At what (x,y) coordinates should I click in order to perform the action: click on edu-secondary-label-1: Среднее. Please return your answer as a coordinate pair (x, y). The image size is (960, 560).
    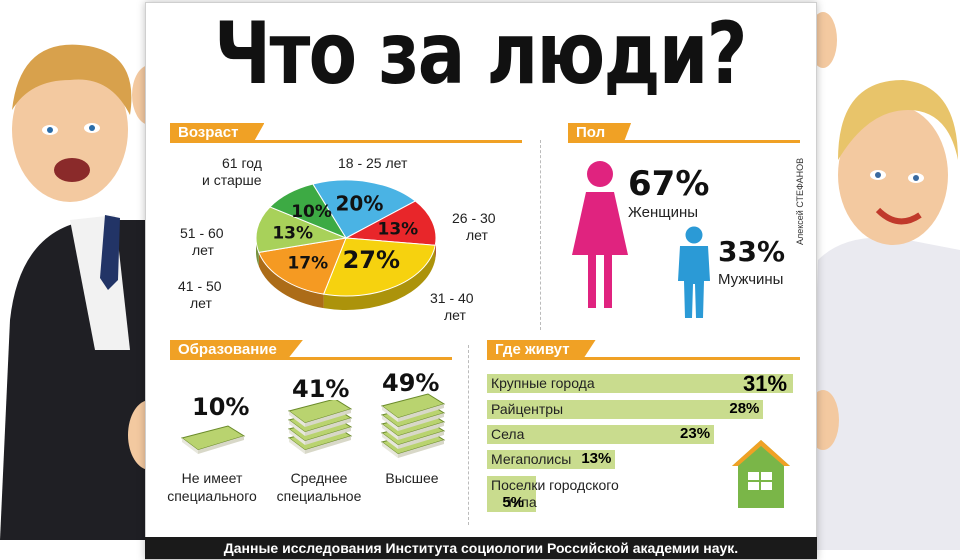
    Looking at the image, I should click on (319, 478).